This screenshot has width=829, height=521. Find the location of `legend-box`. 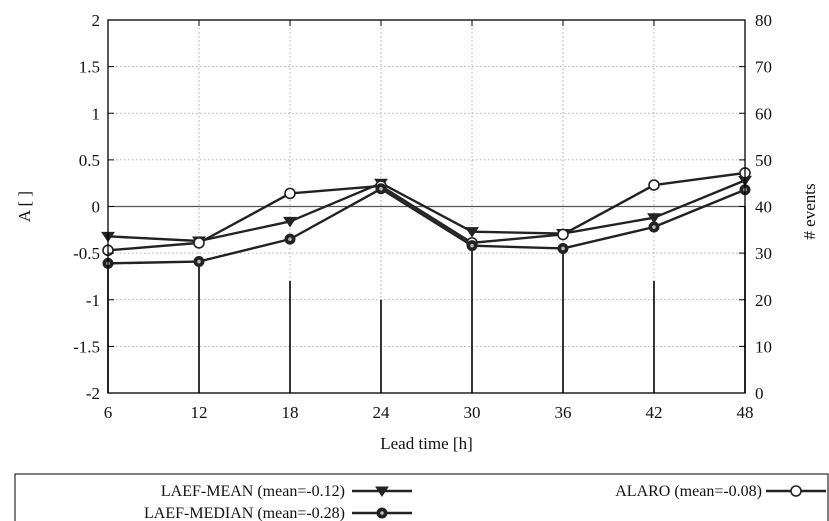

legend-box is located at coordinates (421, 497).